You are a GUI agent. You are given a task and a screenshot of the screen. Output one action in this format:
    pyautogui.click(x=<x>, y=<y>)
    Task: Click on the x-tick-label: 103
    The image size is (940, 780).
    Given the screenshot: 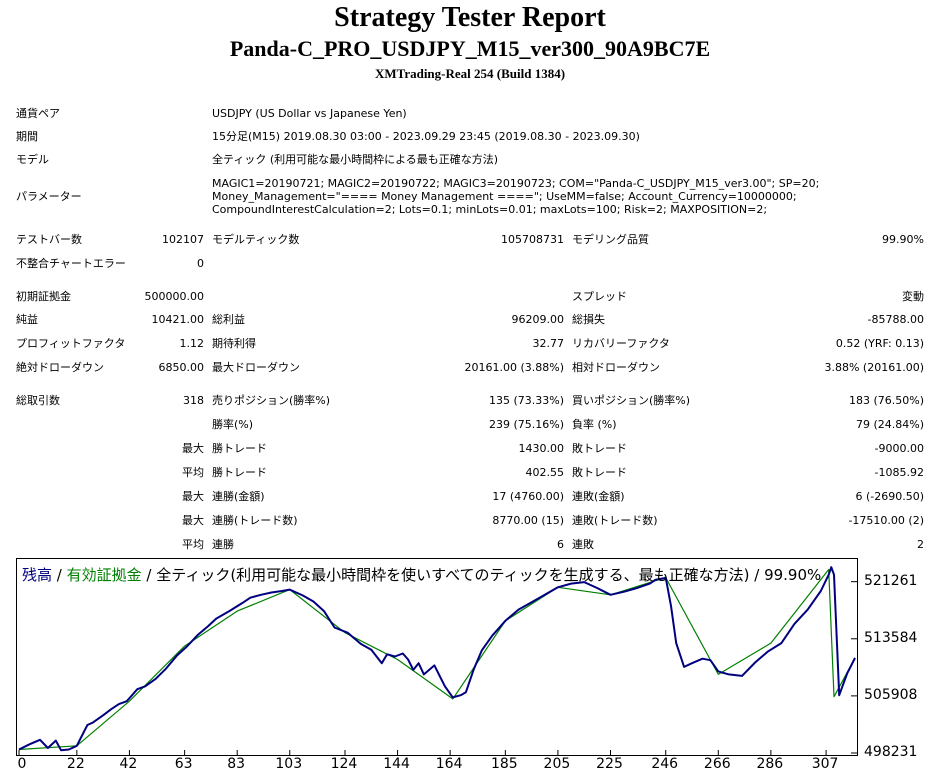 What is the action you would take?
    pyautogui.click(x=289, y=764)
    